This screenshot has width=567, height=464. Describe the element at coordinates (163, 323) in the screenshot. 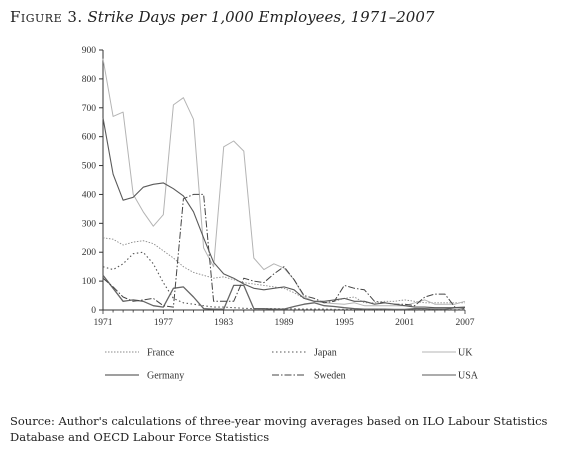

I see `x-tick-label: 1977` at that location.